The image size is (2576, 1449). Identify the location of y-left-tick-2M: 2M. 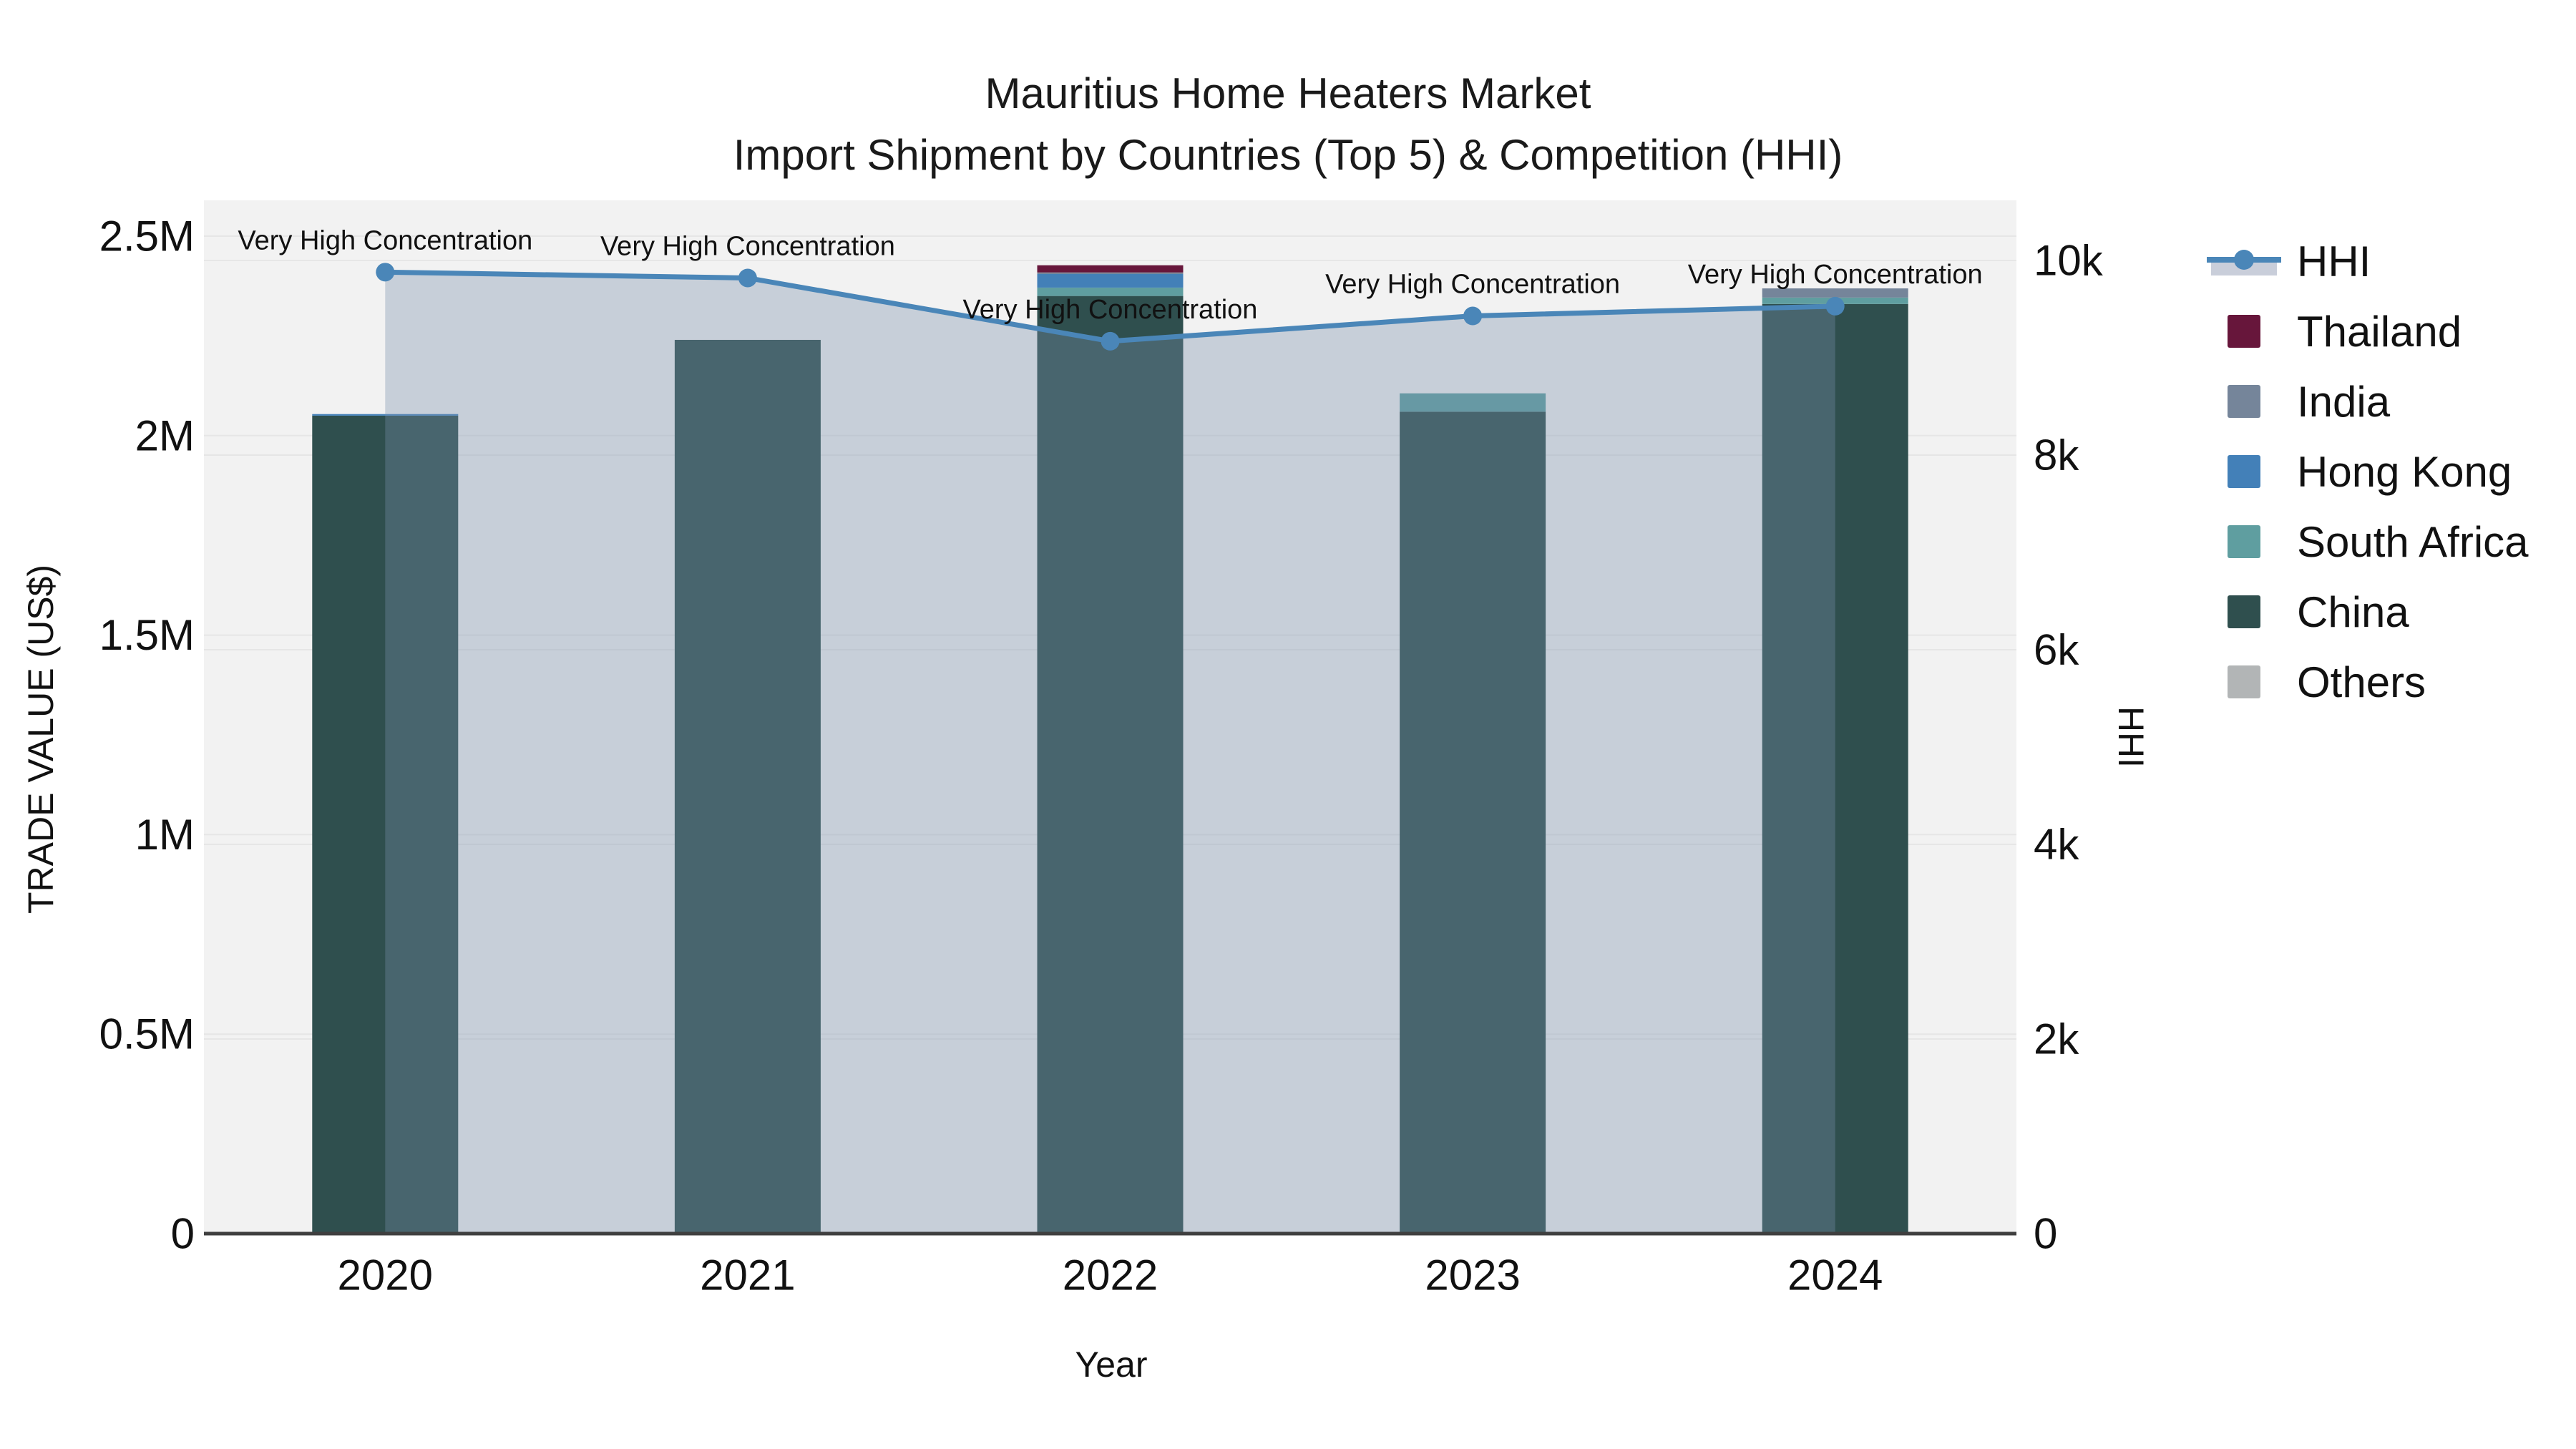
(165, 435).